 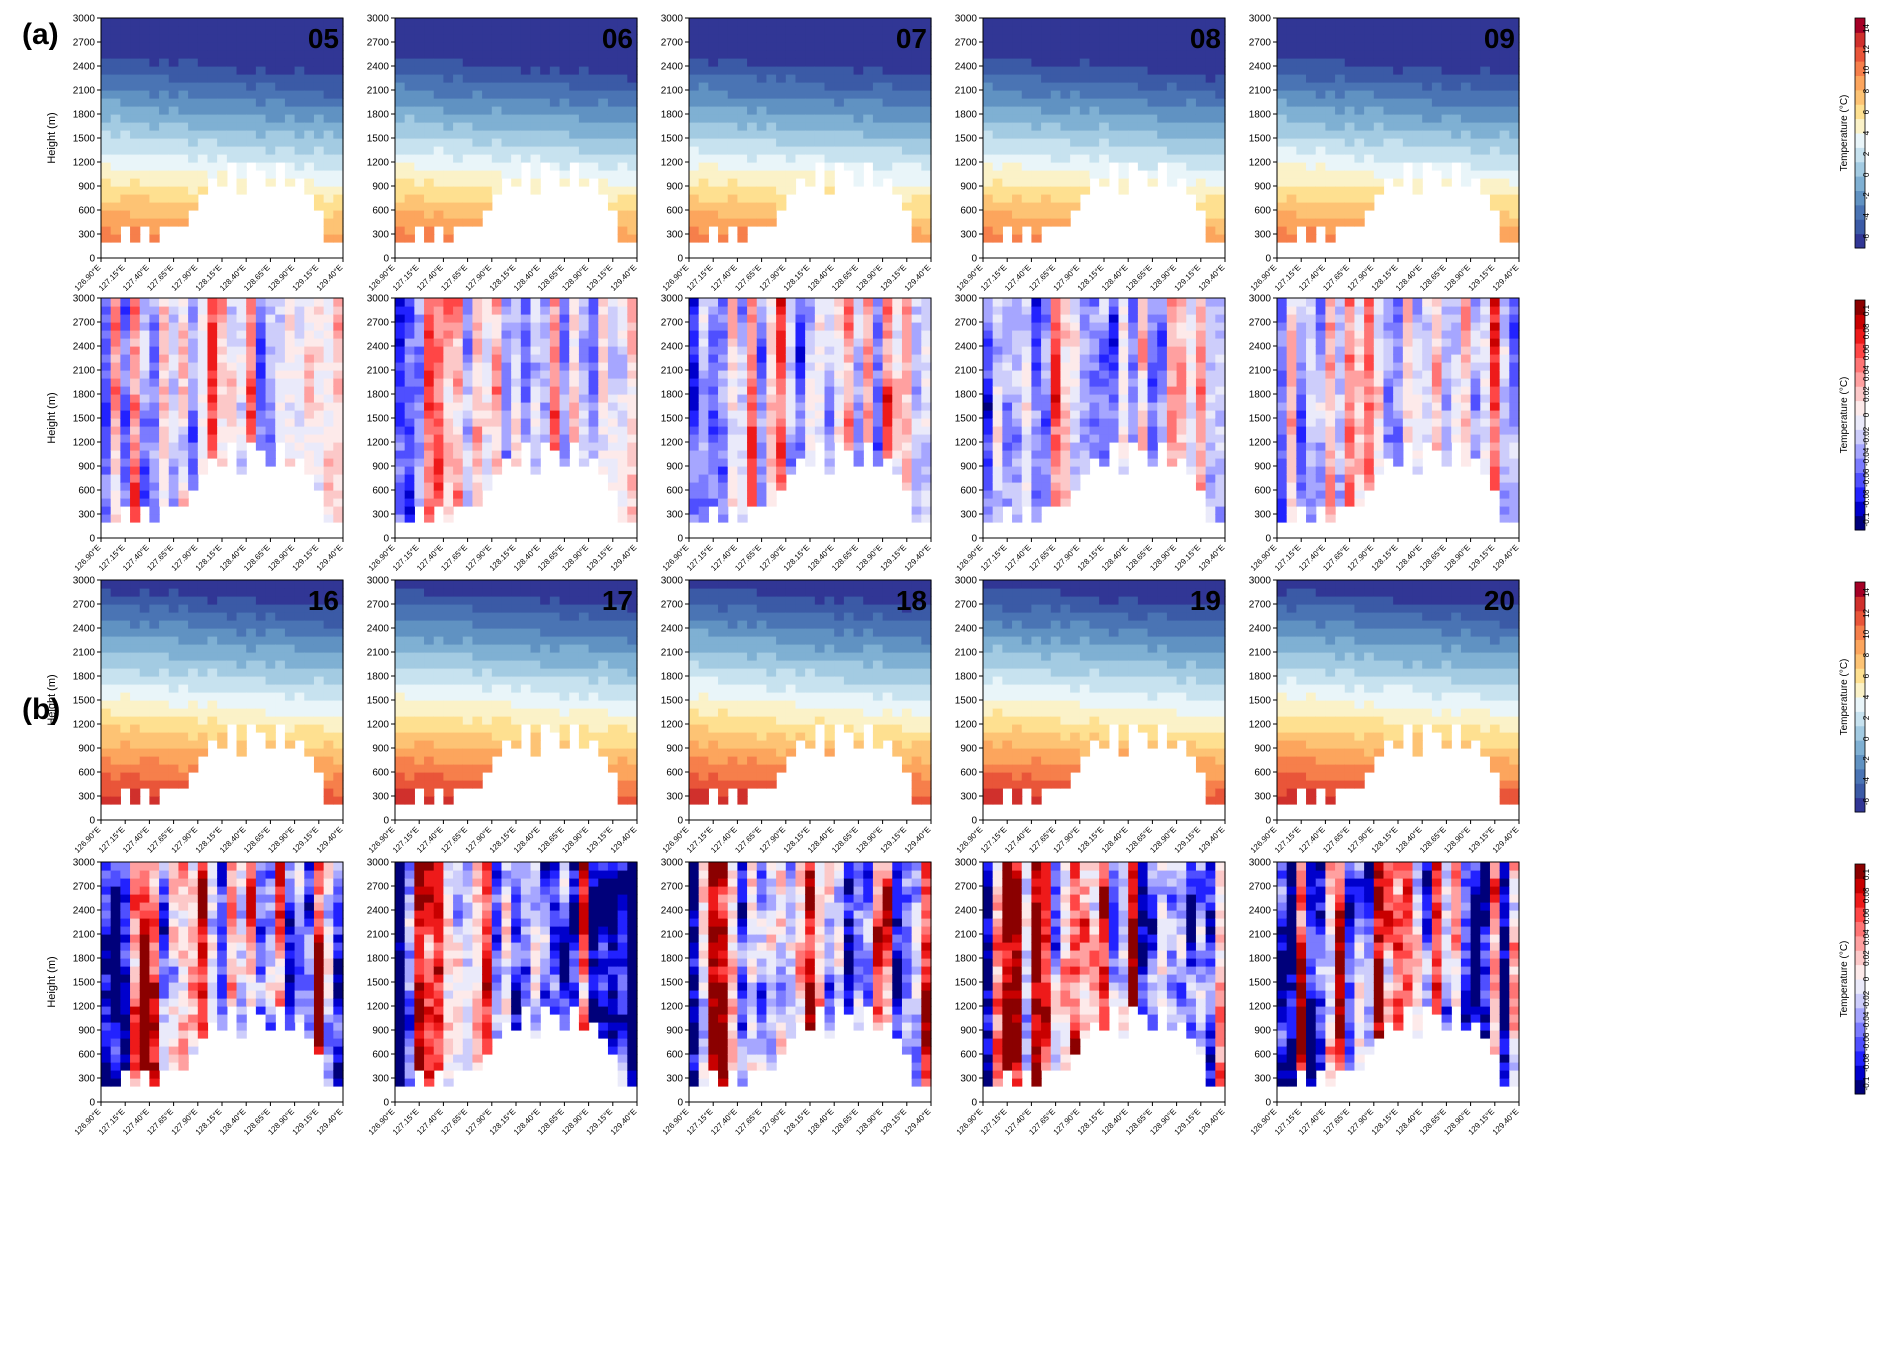 What do you see at coordinates (672, 139) in the screenshot?
I see `y-tick-label: 1500` at bounding box center [672, 139].